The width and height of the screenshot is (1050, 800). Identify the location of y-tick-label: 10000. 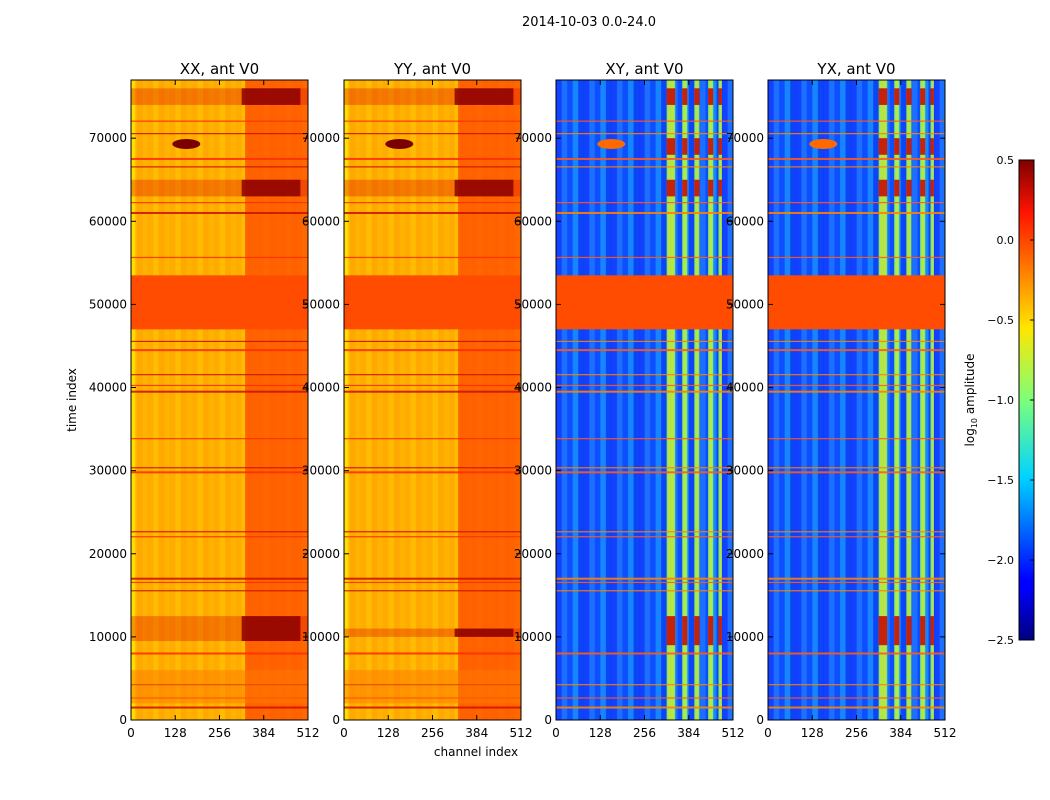
(321, 637).